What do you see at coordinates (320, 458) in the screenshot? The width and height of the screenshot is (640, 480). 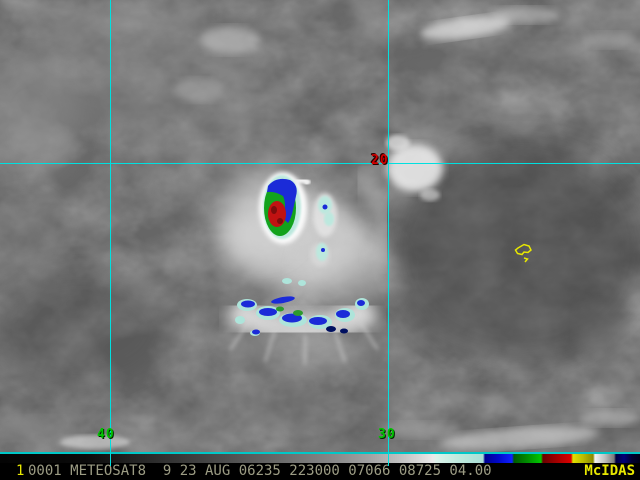 I see `enhancement-colorbar` at bounding box center [320, 458].